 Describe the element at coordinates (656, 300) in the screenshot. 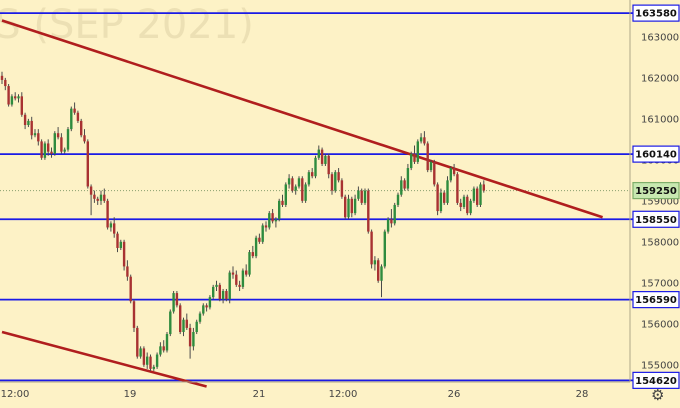

I see `level-label: 156590` at that location.